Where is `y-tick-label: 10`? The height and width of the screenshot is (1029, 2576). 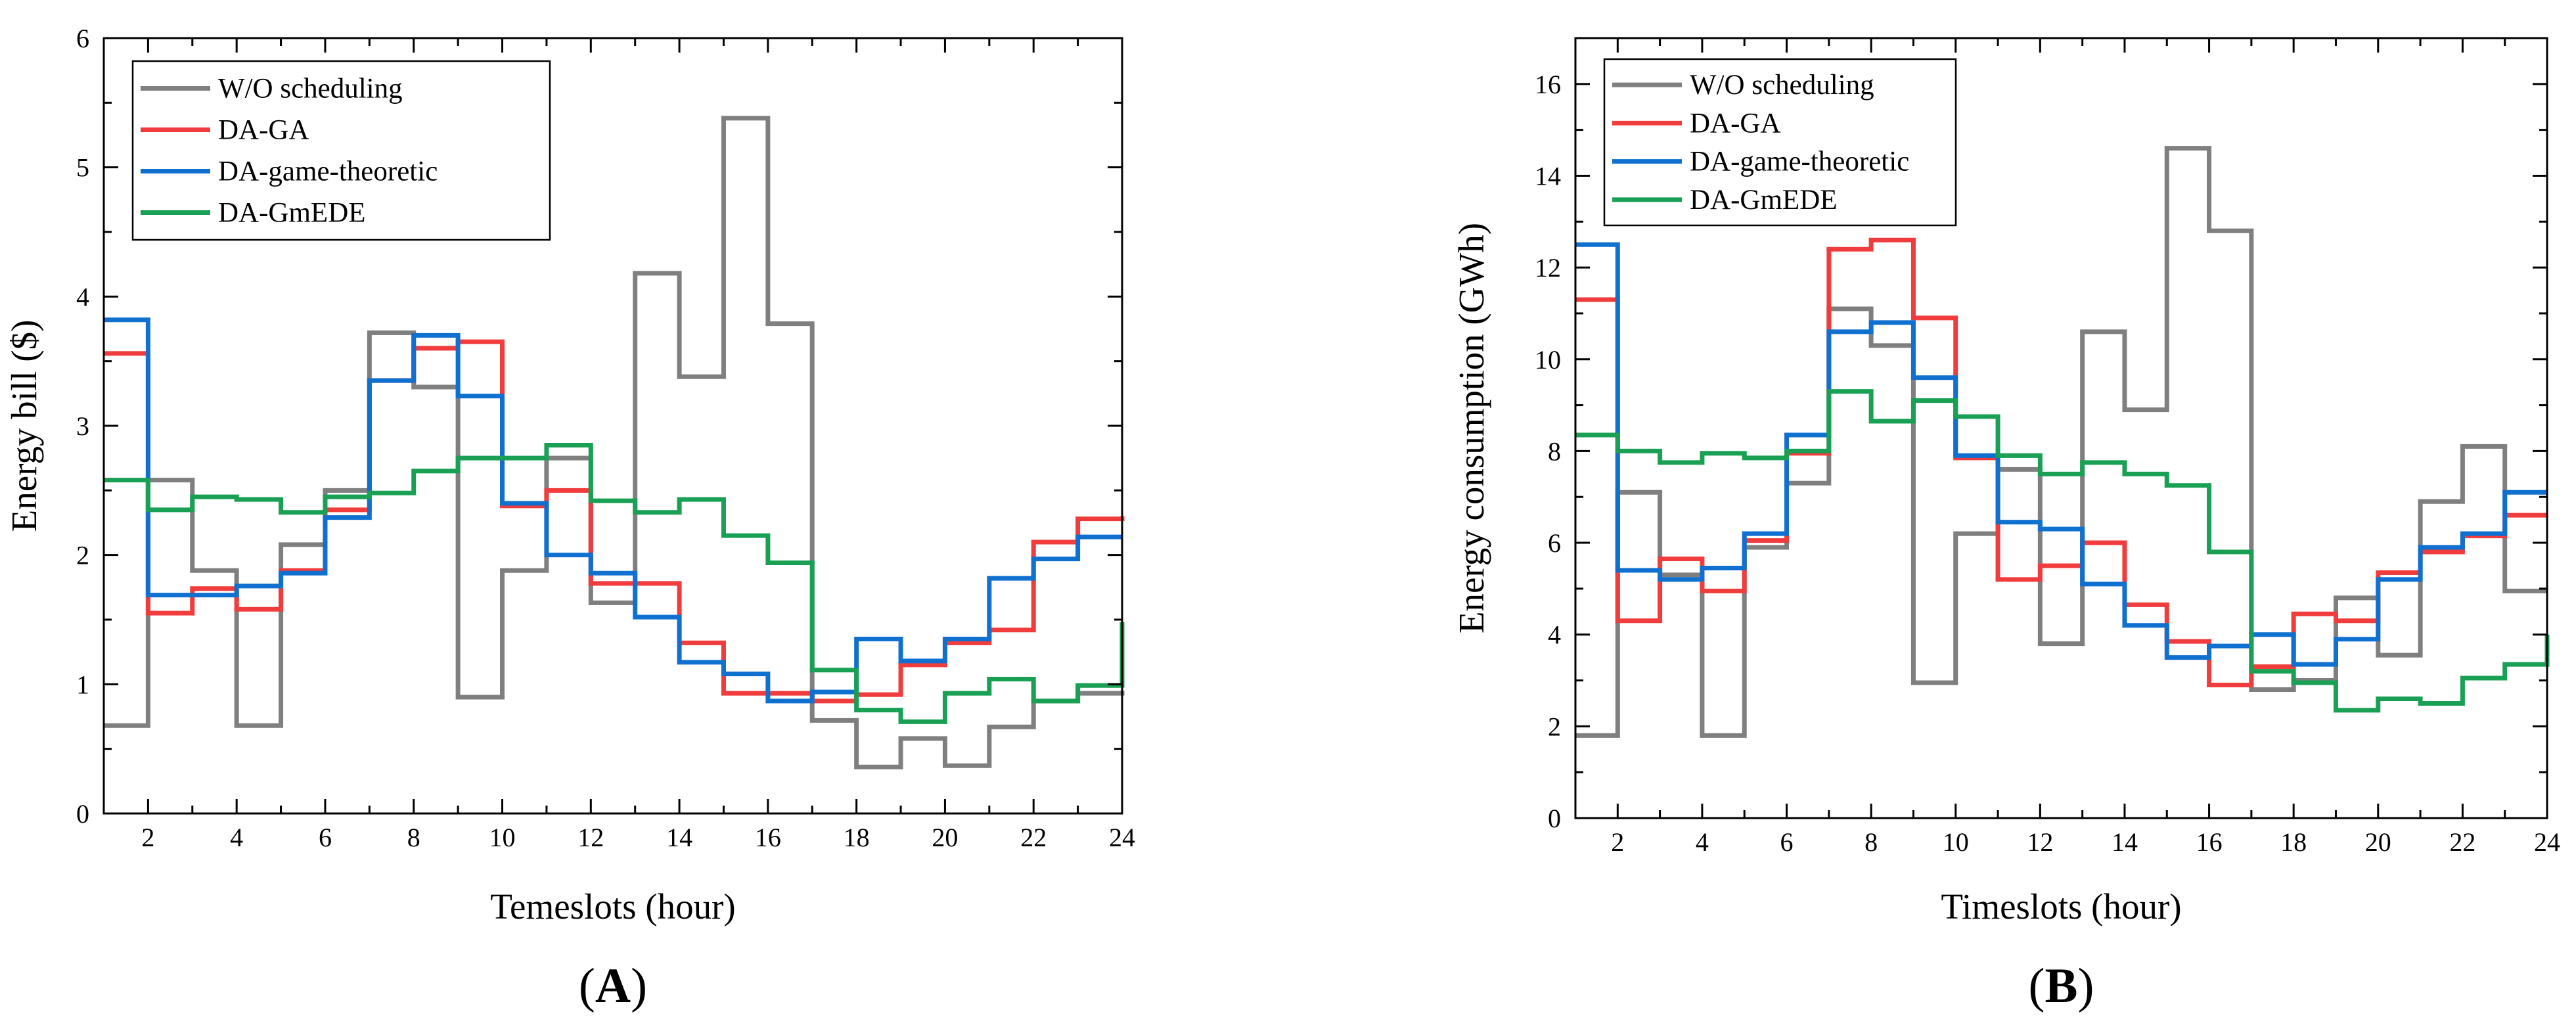
y-tick-label: 10 is located at coordinates (1548, 360).